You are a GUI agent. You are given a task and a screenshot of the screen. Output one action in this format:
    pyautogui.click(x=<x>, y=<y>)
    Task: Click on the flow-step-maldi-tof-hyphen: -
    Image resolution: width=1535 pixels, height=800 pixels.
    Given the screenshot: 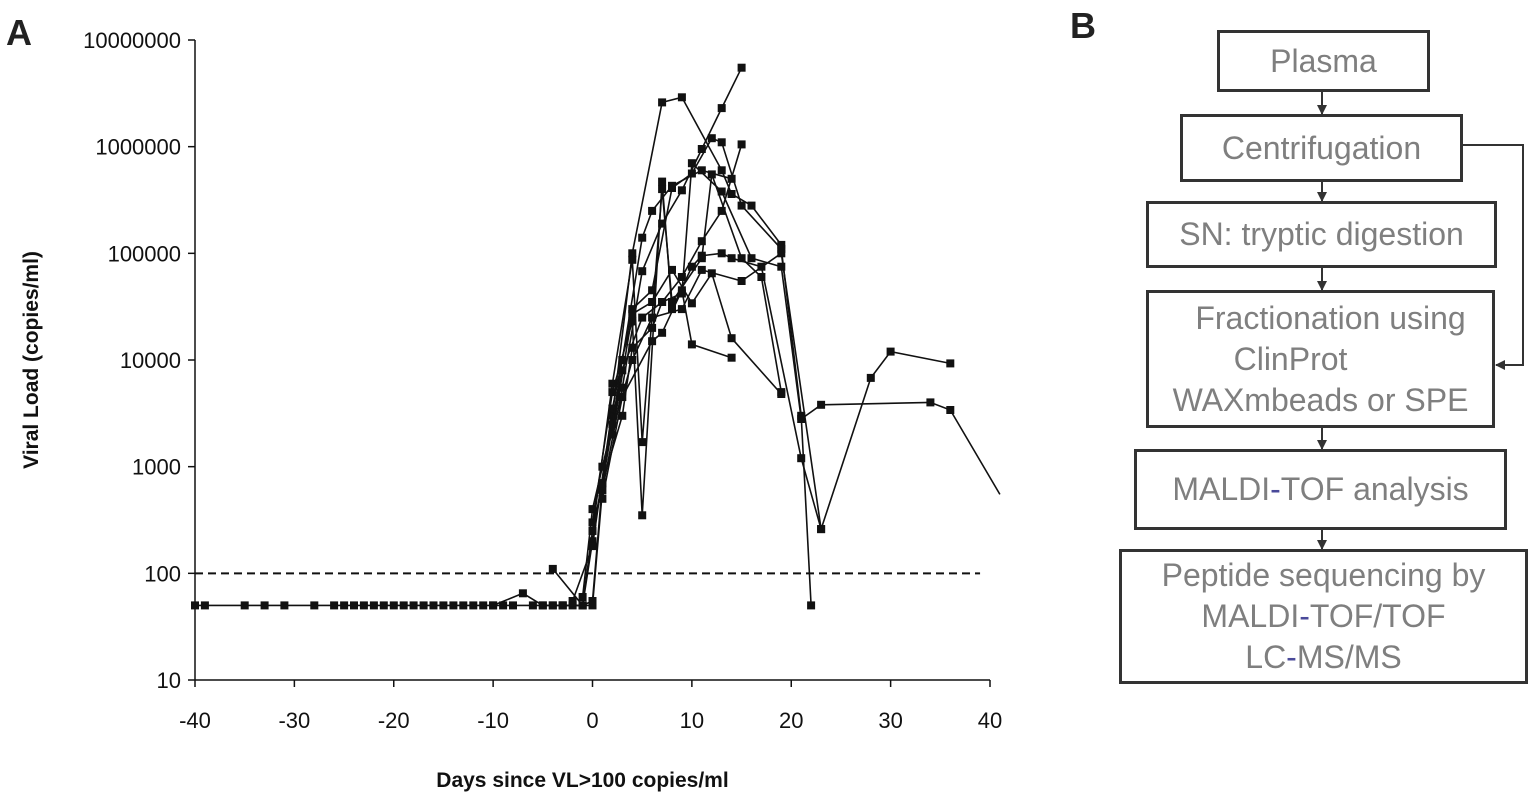 What is the action you would take?
    pyautogui.click(x=1275, y=489)
    